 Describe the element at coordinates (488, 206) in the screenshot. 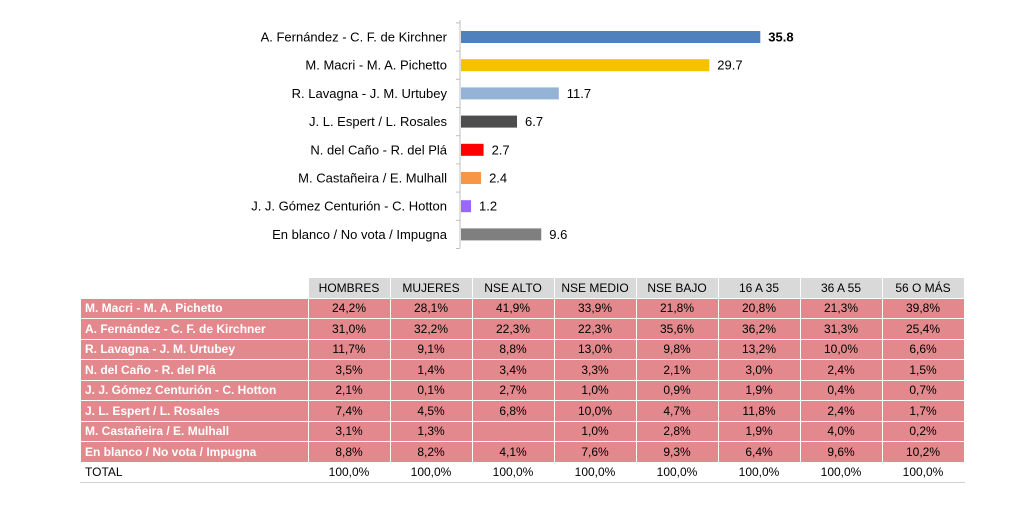

I see `data-label: 1.2` at that location.